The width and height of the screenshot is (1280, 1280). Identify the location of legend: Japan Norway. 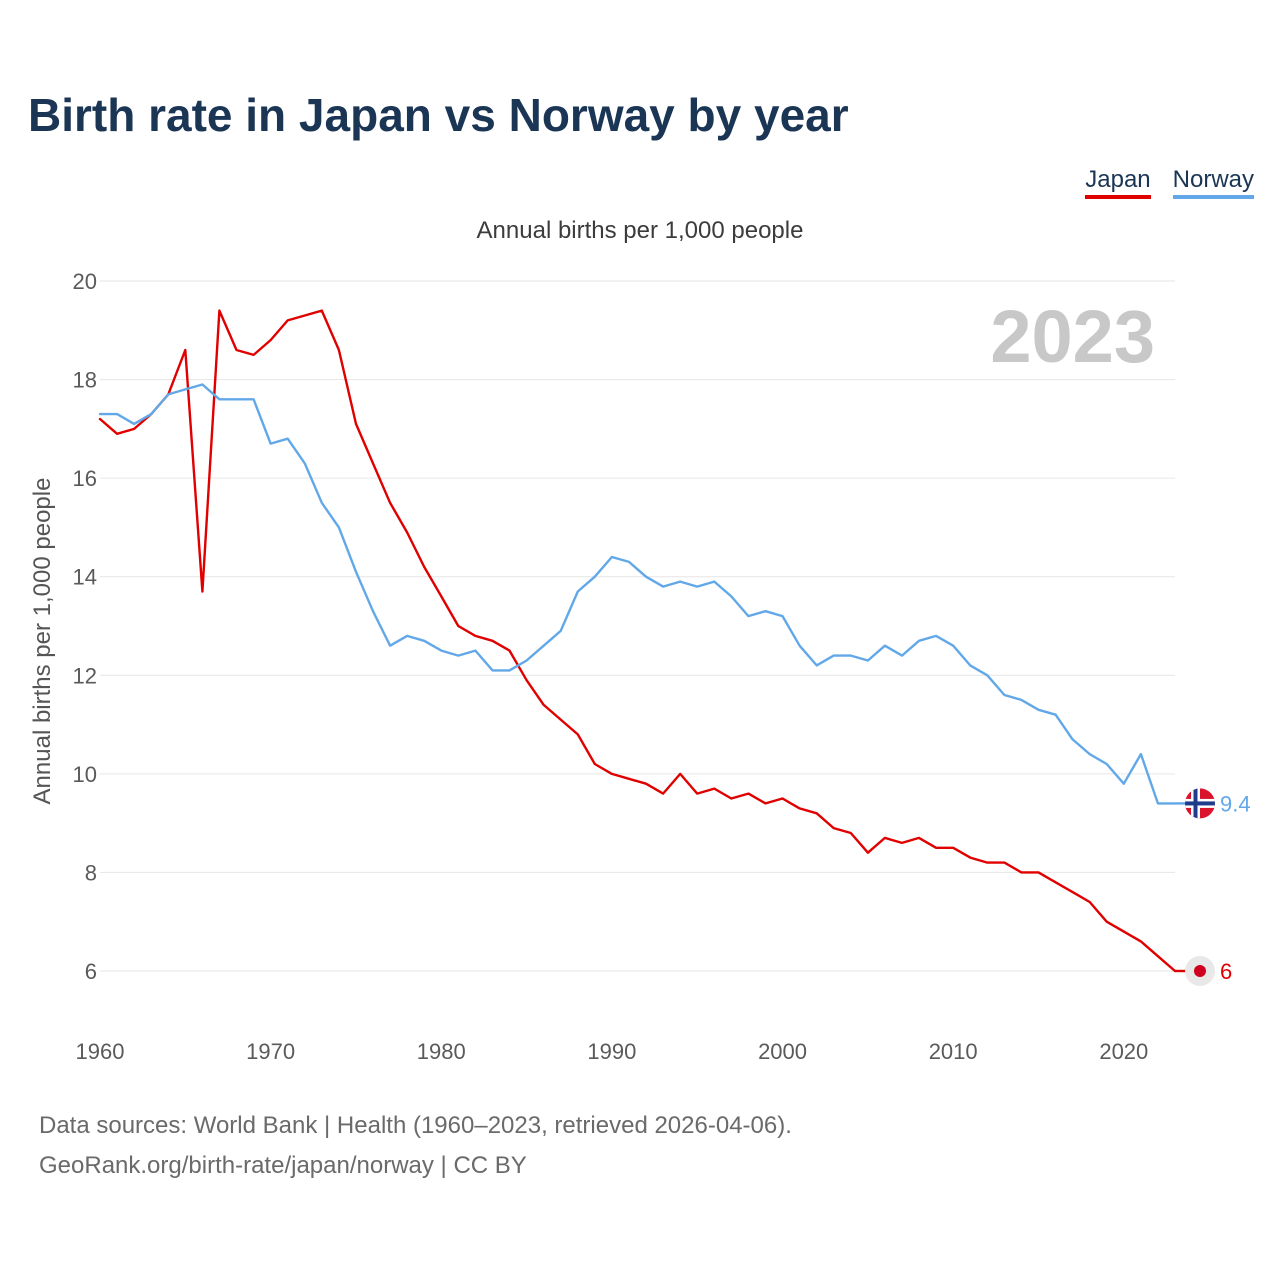
(1169, 182).